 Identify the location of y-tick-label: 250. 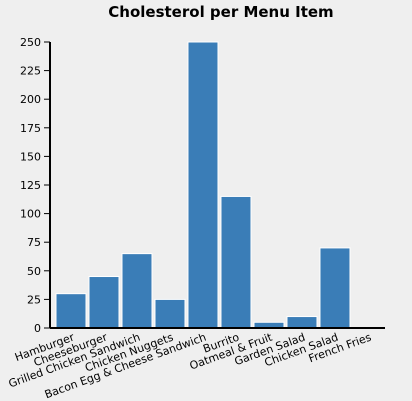
(30, 42).